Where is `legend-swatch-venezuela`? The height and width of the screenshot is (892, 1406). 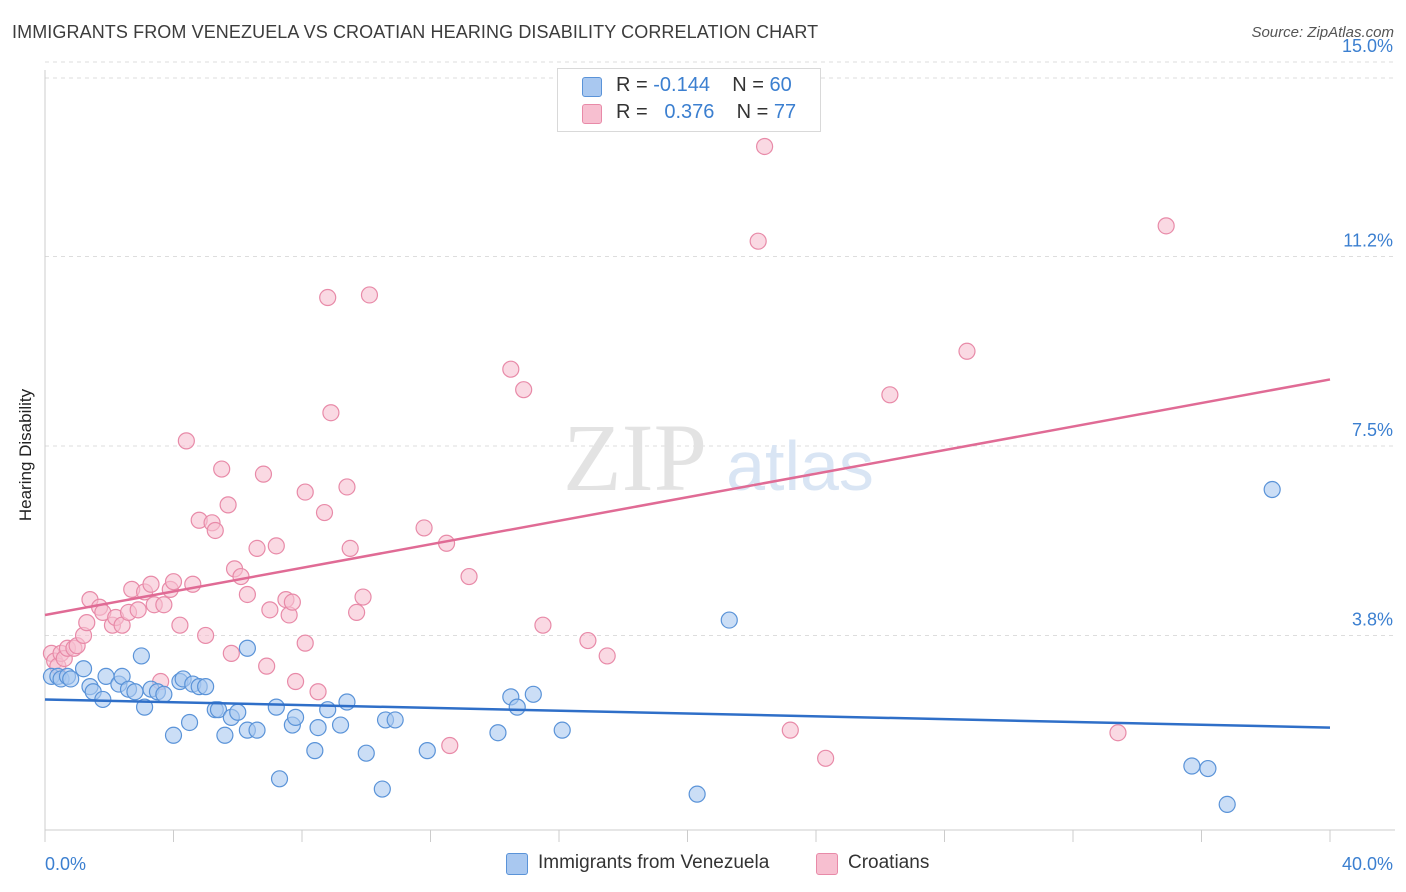 legend-swatch-venezuela is located at coordinates (592, 87).